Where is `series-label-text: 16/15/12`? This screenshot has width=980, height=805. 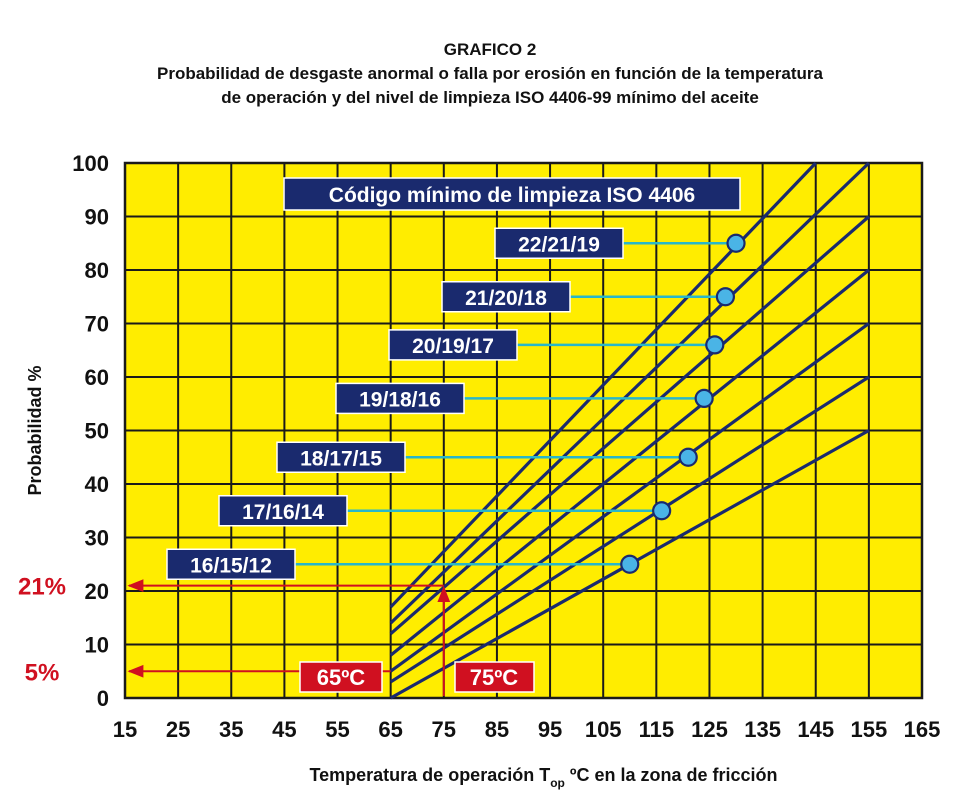 series-label-text: 16/15/12 is located at coordinates (231, 565).